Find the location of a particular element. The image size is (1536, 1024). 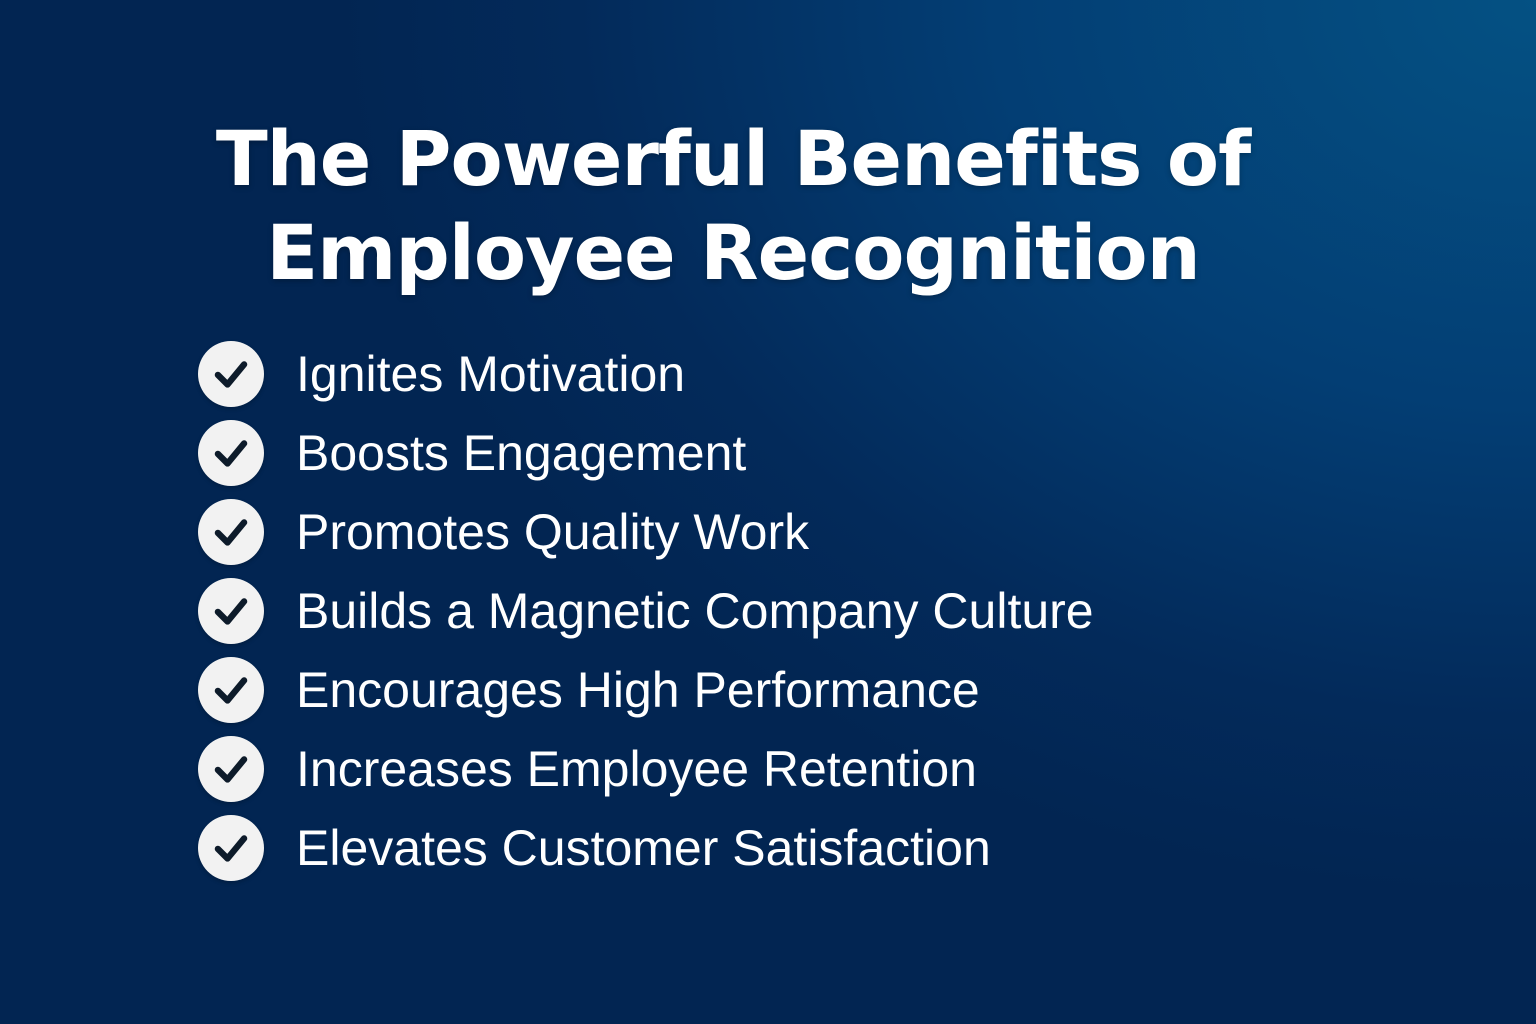

benefit-label: Builds a Magnetic Company Culture is located at coordinates (695, 610).